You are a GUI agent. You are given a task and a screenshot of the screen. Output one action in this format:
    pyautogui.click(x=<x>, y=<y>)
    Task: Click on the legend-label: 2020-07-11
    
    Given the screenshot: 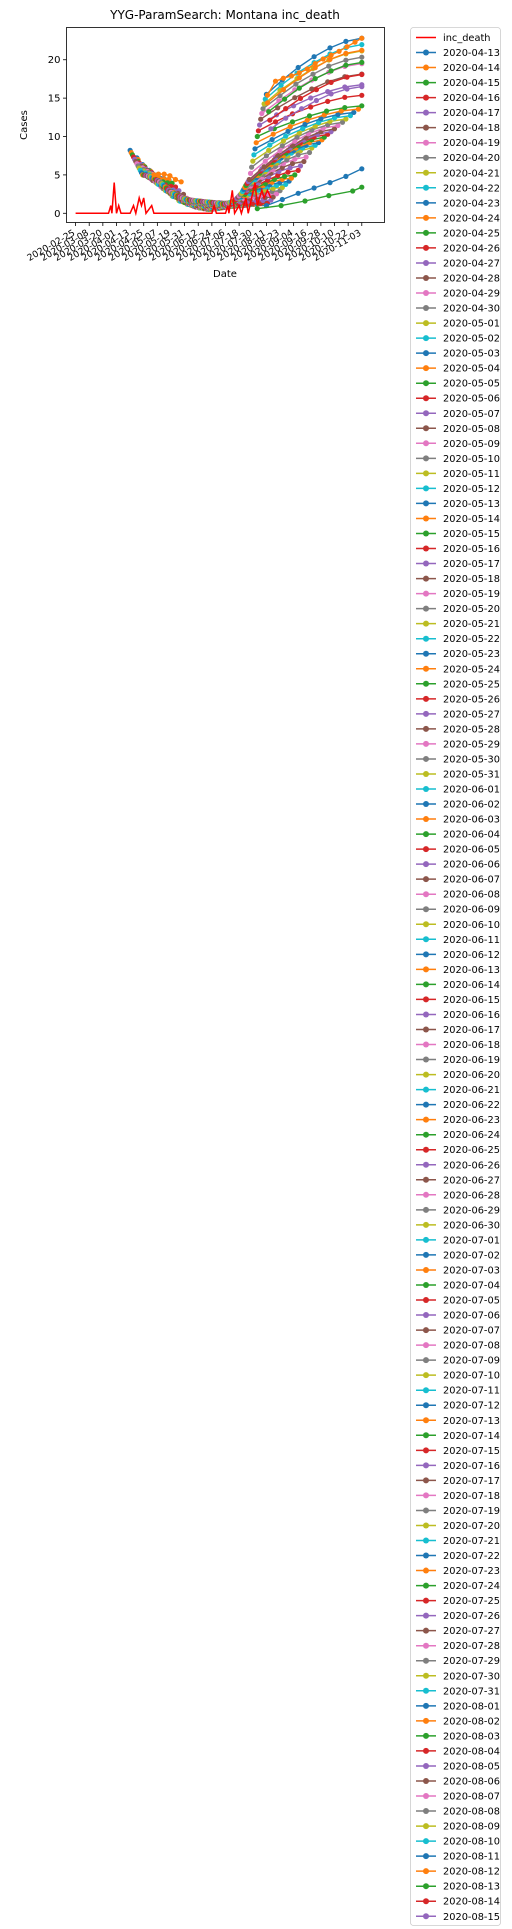 What is the action you would take?
    pyautogui.click(x=471, y=1391)
    